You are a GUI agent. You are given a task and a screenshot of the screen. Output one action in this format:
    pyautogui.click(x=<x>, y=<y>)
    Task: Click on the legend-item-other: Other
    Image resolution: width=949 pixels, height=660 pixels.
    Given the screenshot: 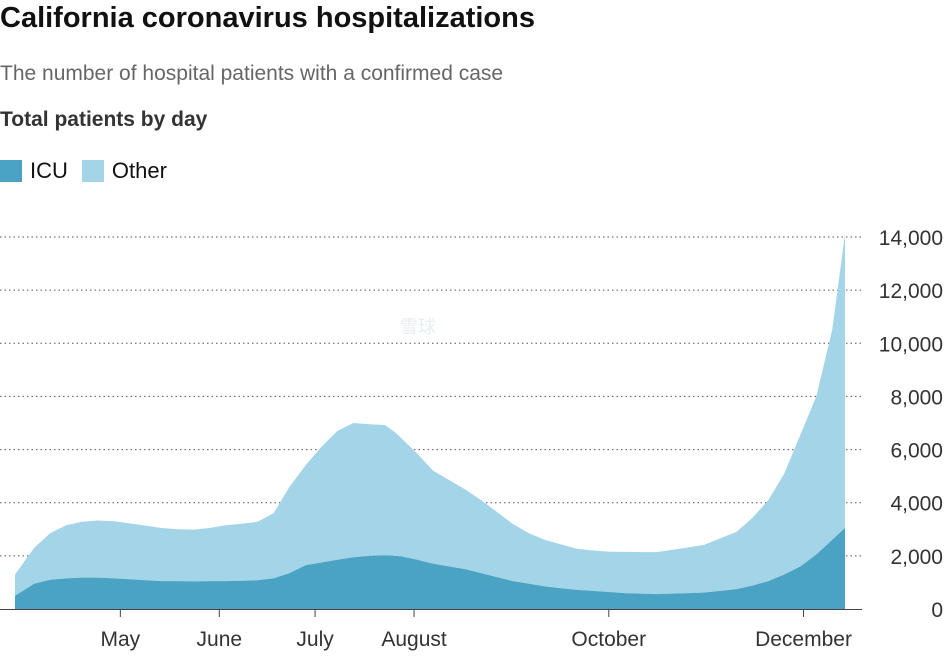 What is the action you would take?
    pyautogui.click(x=124, y=171)
    